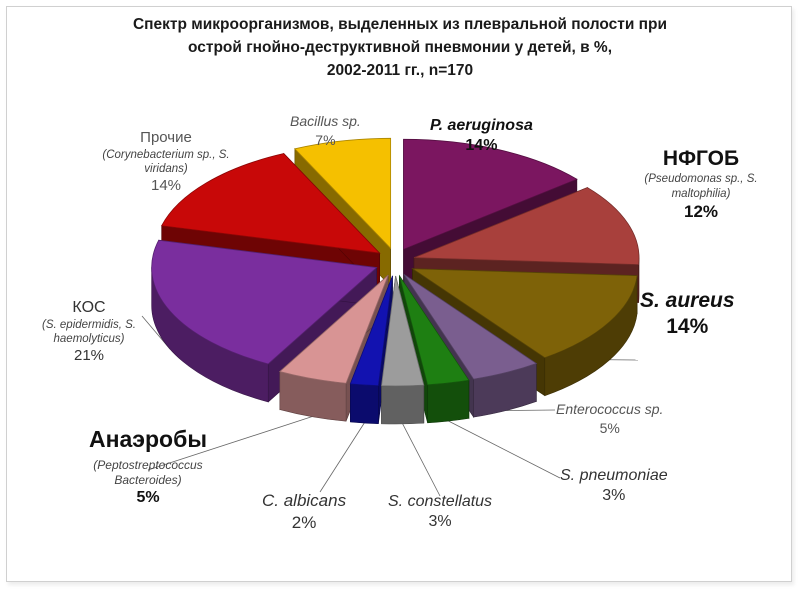  I want to click on label-s-pneumoniae: S. pneumoniae 3%, so click(614, 486).